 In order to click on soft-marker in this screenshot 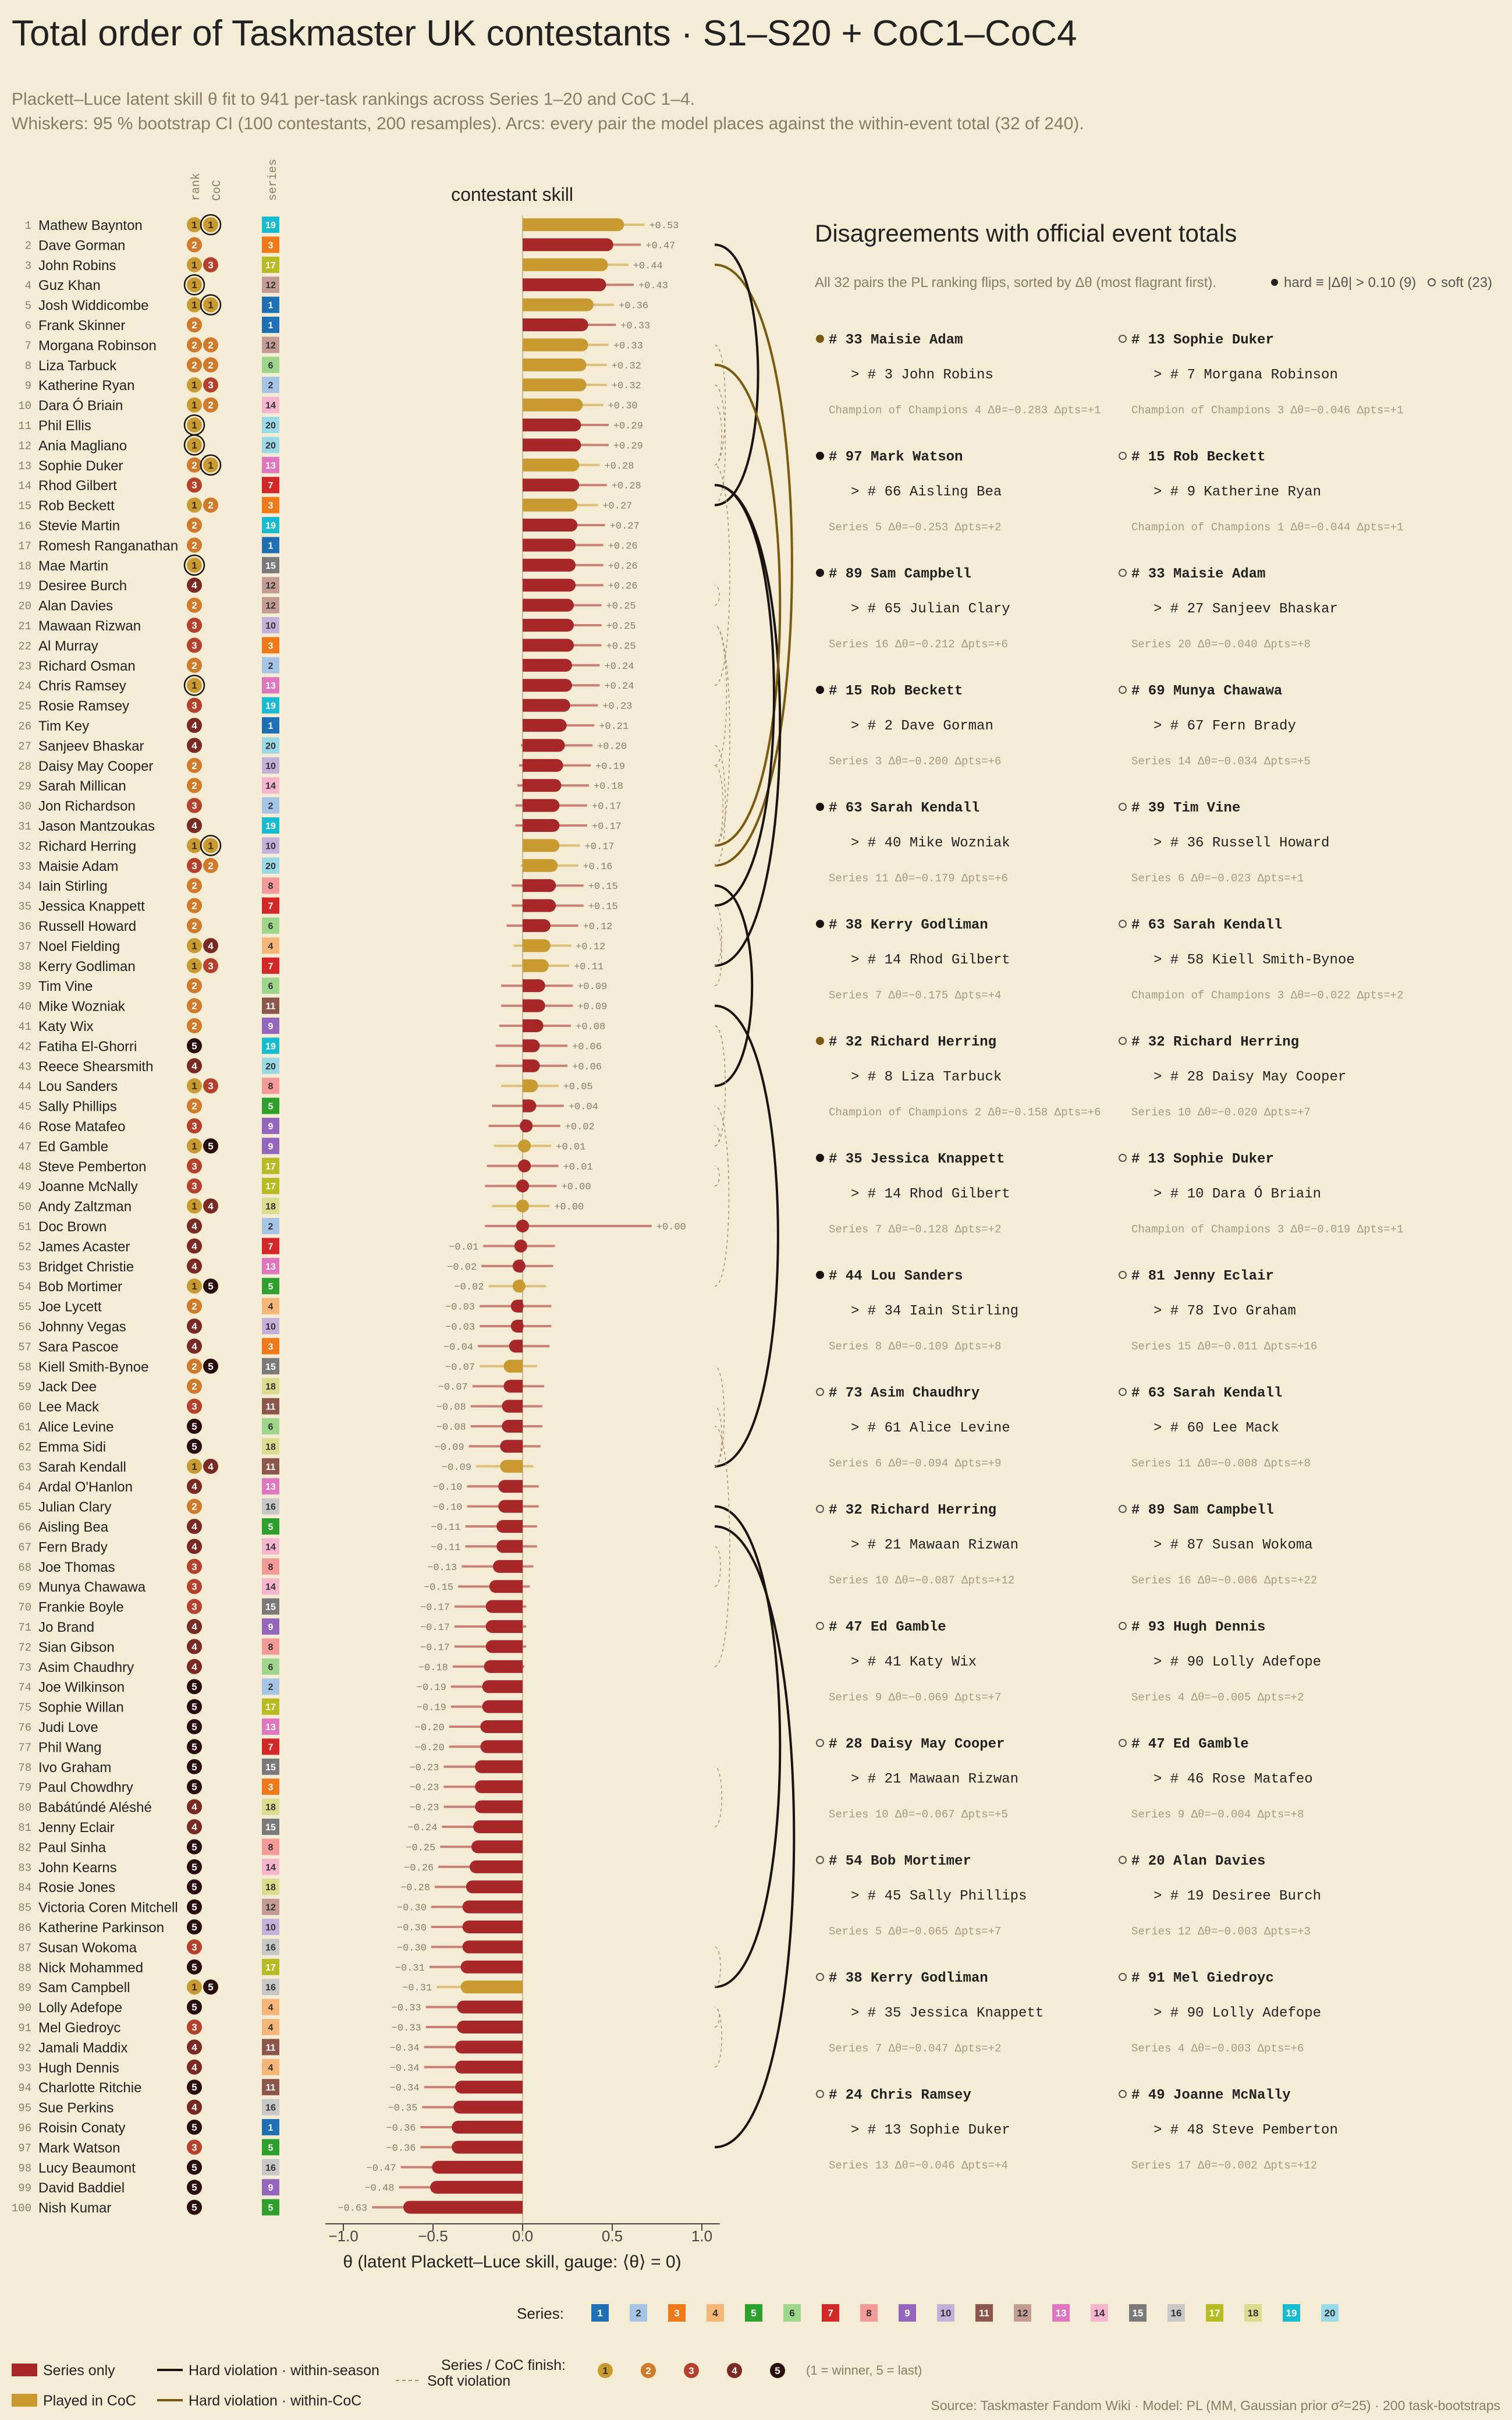, I will do `click(1123, 1158)`.